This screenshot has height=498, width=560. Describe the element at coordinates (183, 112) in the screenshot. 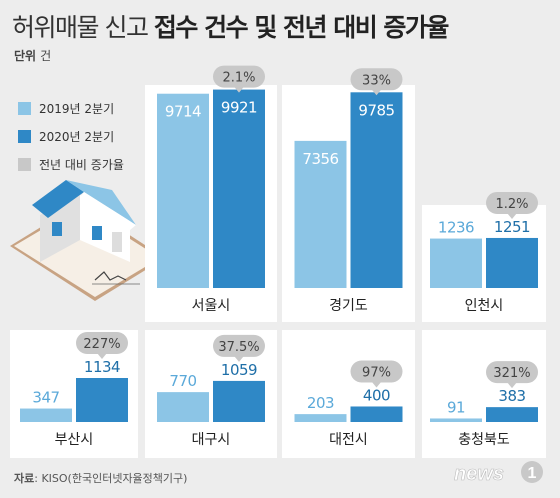

I see `data-label-2019: 9714` at that location.